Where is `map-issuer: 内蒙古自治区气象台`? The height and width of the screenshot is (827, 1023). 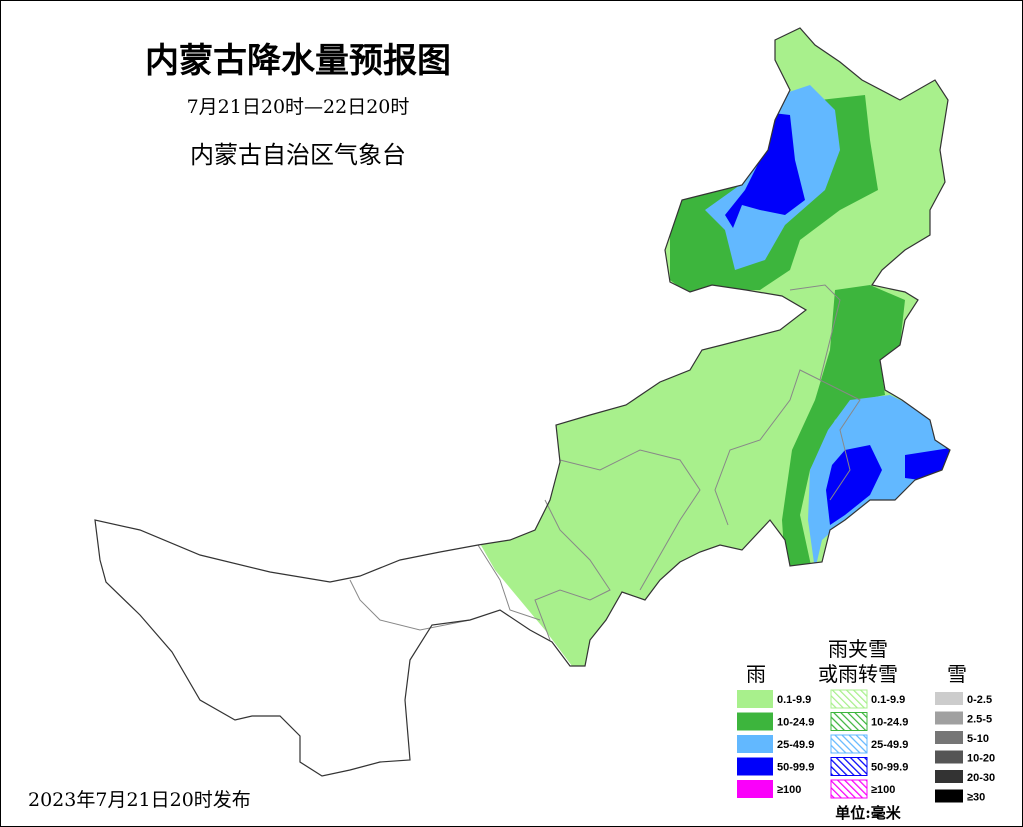
map-issuer: 内蒙古自治区气象台 is located at coordinates (298, 155).